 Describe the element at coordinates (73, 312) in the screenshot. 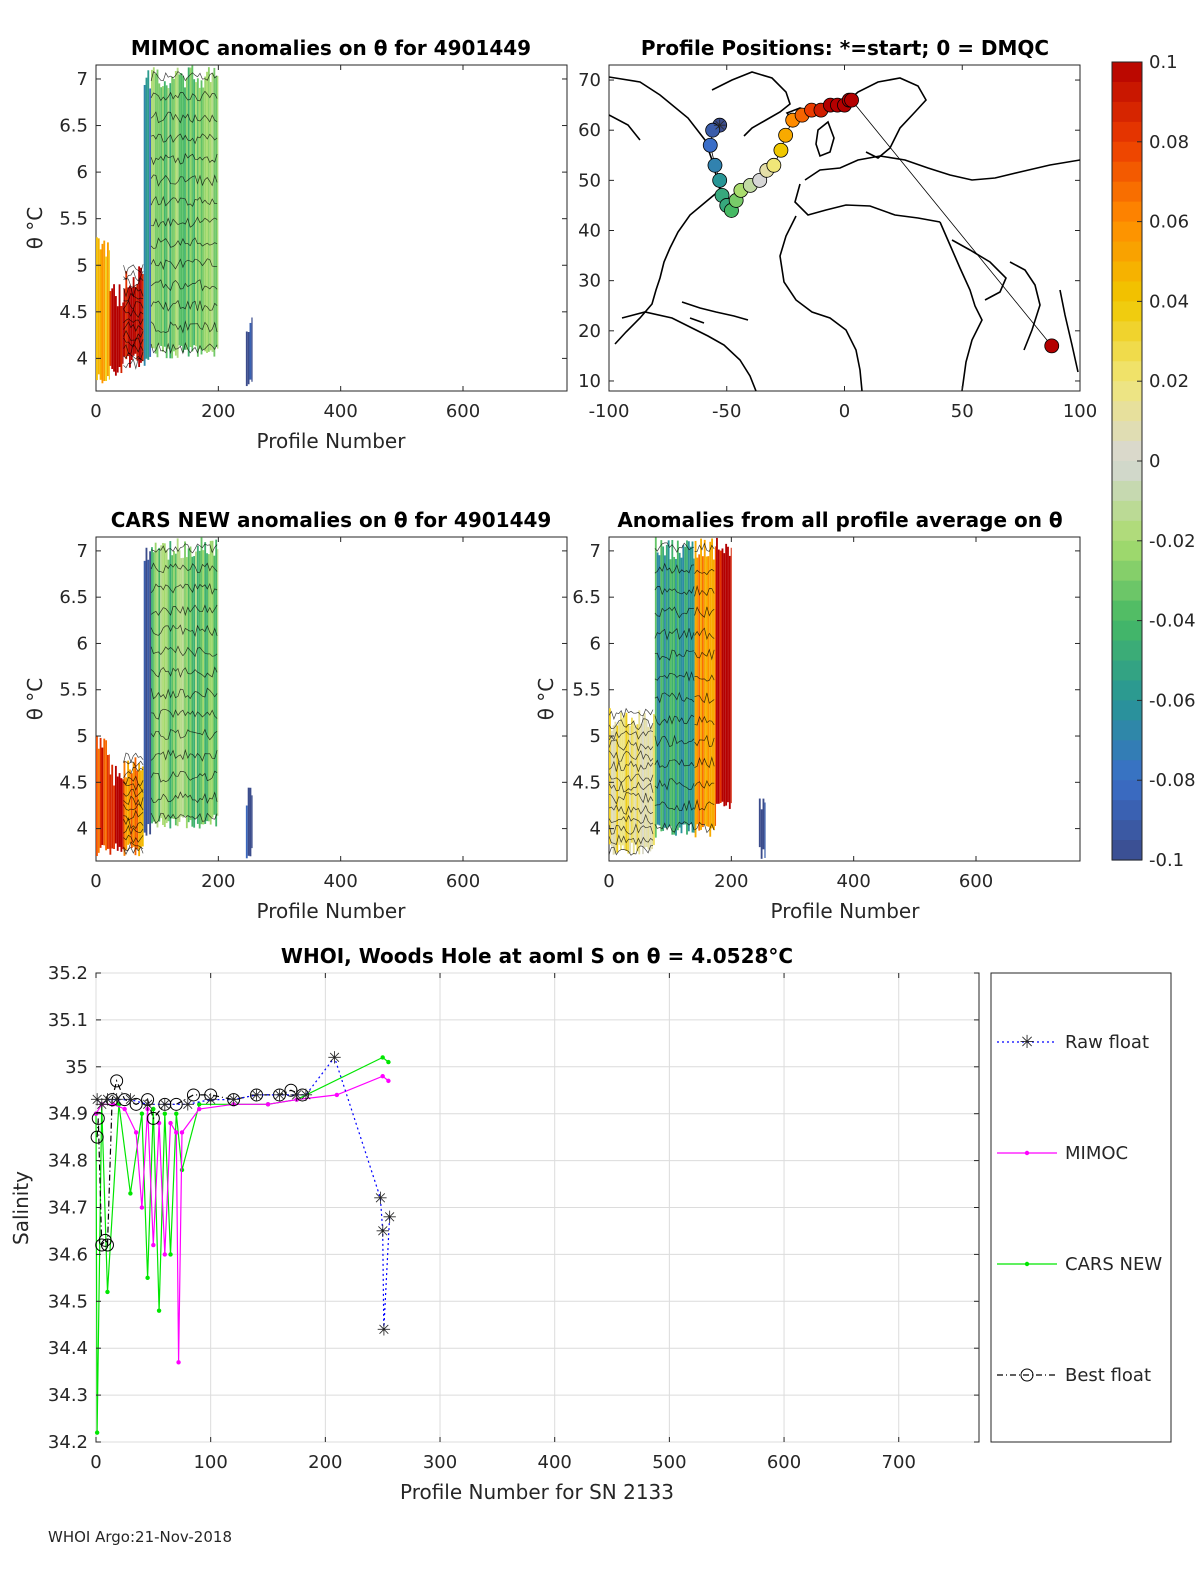

I see `y-tick-label: 4.5` at that location.